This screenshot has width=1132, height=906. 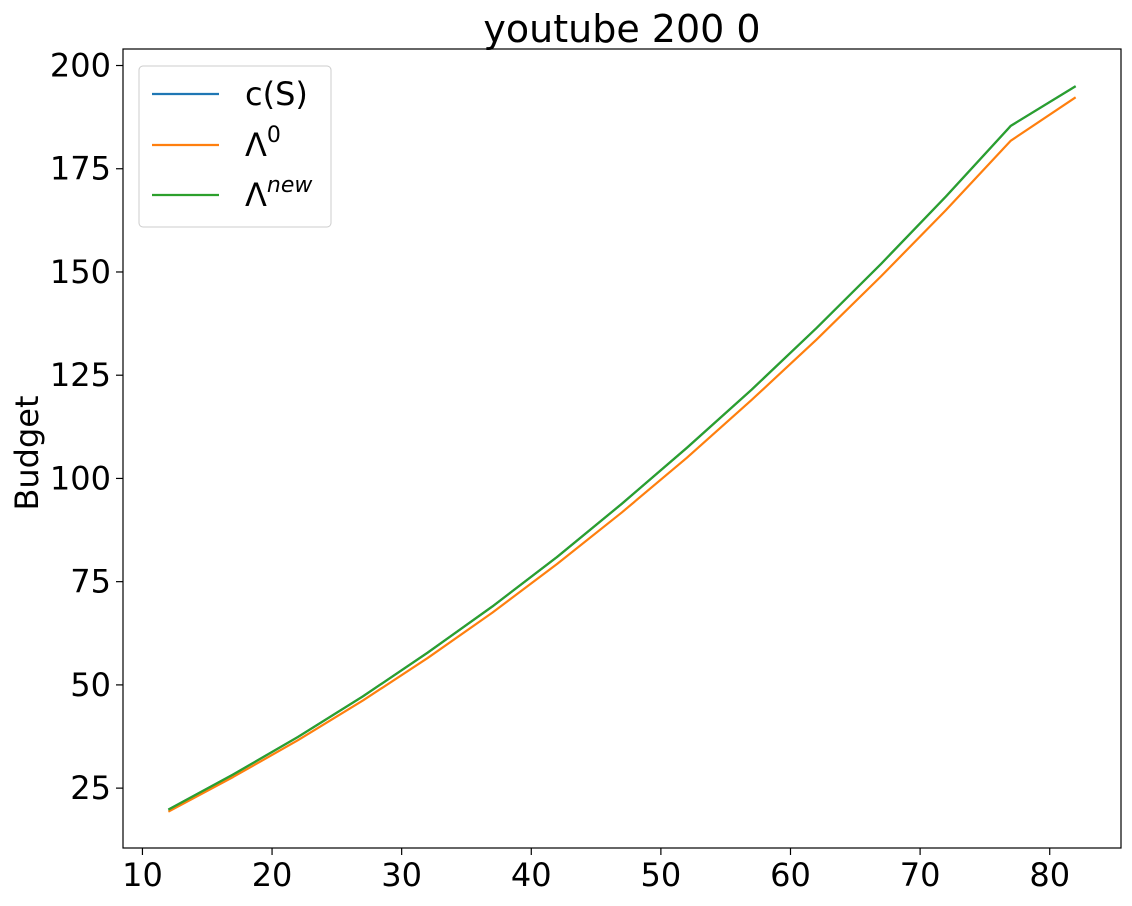 I want to click on y-tick-label-7: 200, so click(x=80, y=66).